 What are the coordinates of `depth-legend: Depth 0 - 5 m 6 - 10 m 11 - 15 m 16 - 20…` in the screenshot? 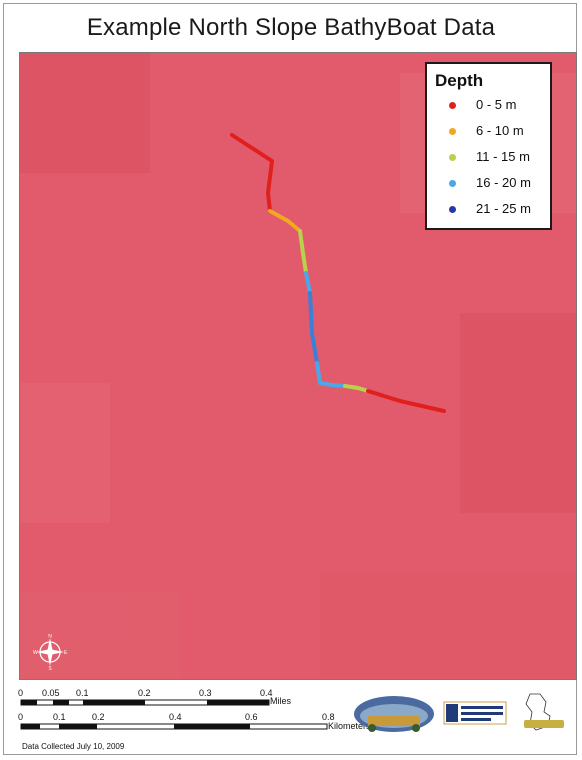 It's located at (488, 146).